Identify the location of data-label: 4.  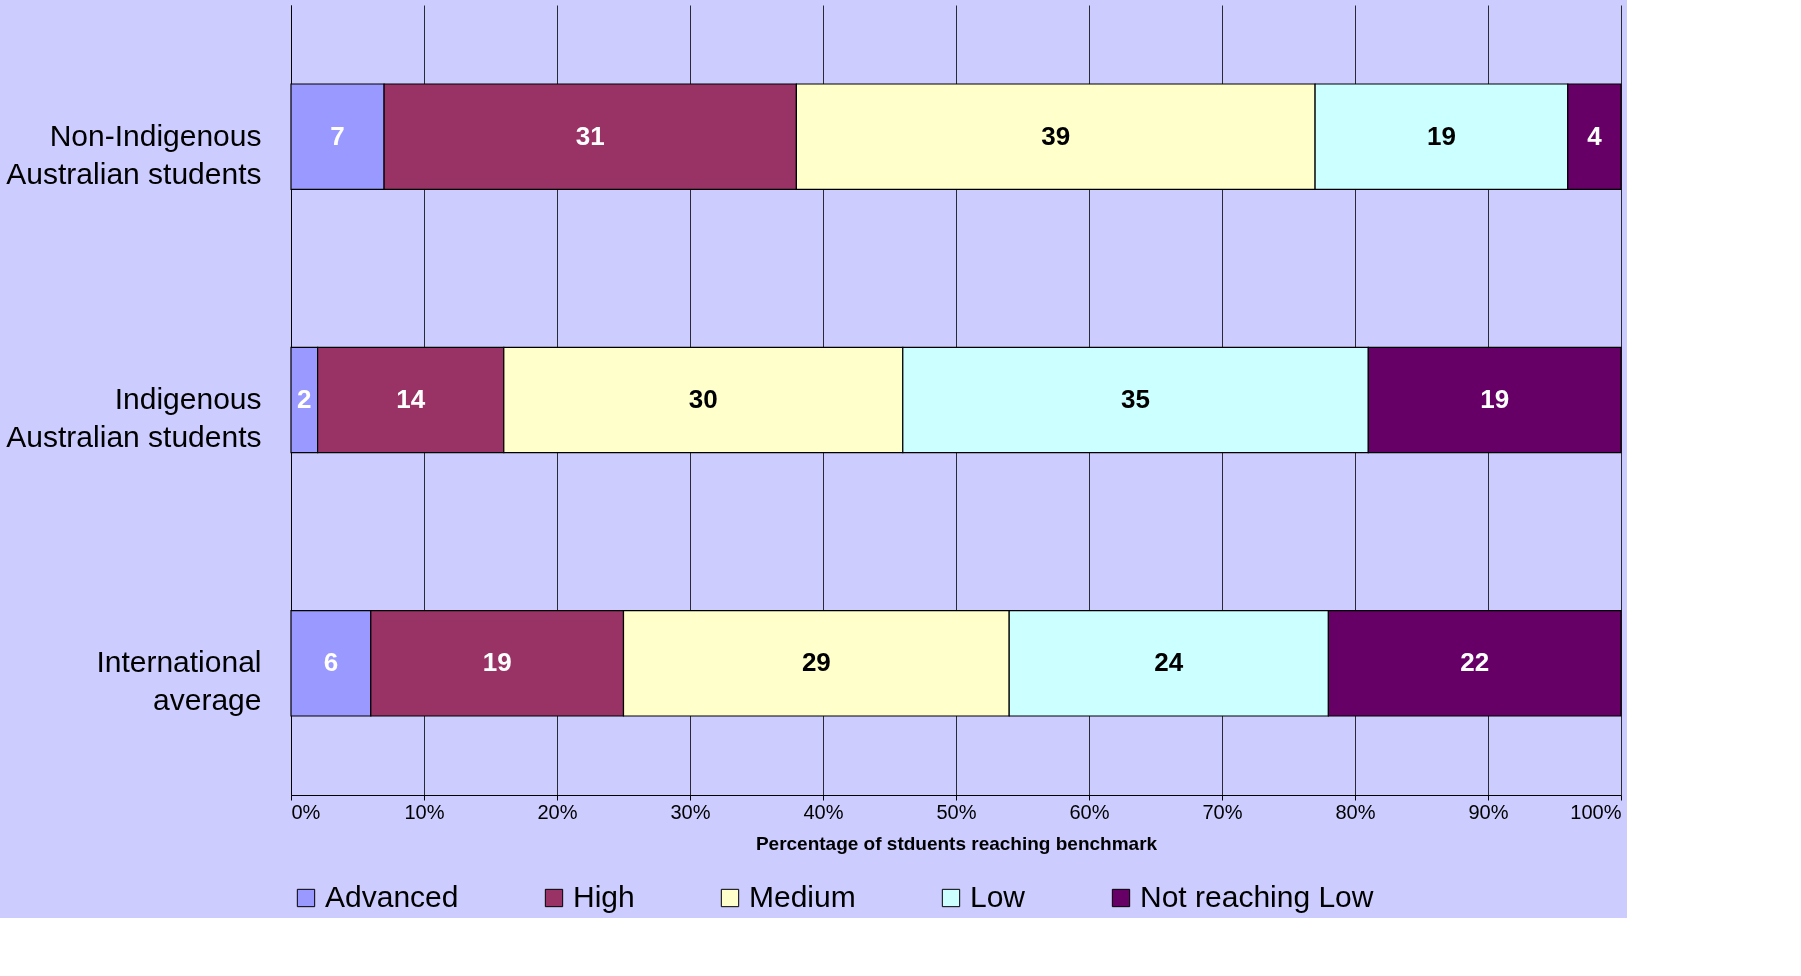
(1595, 135).